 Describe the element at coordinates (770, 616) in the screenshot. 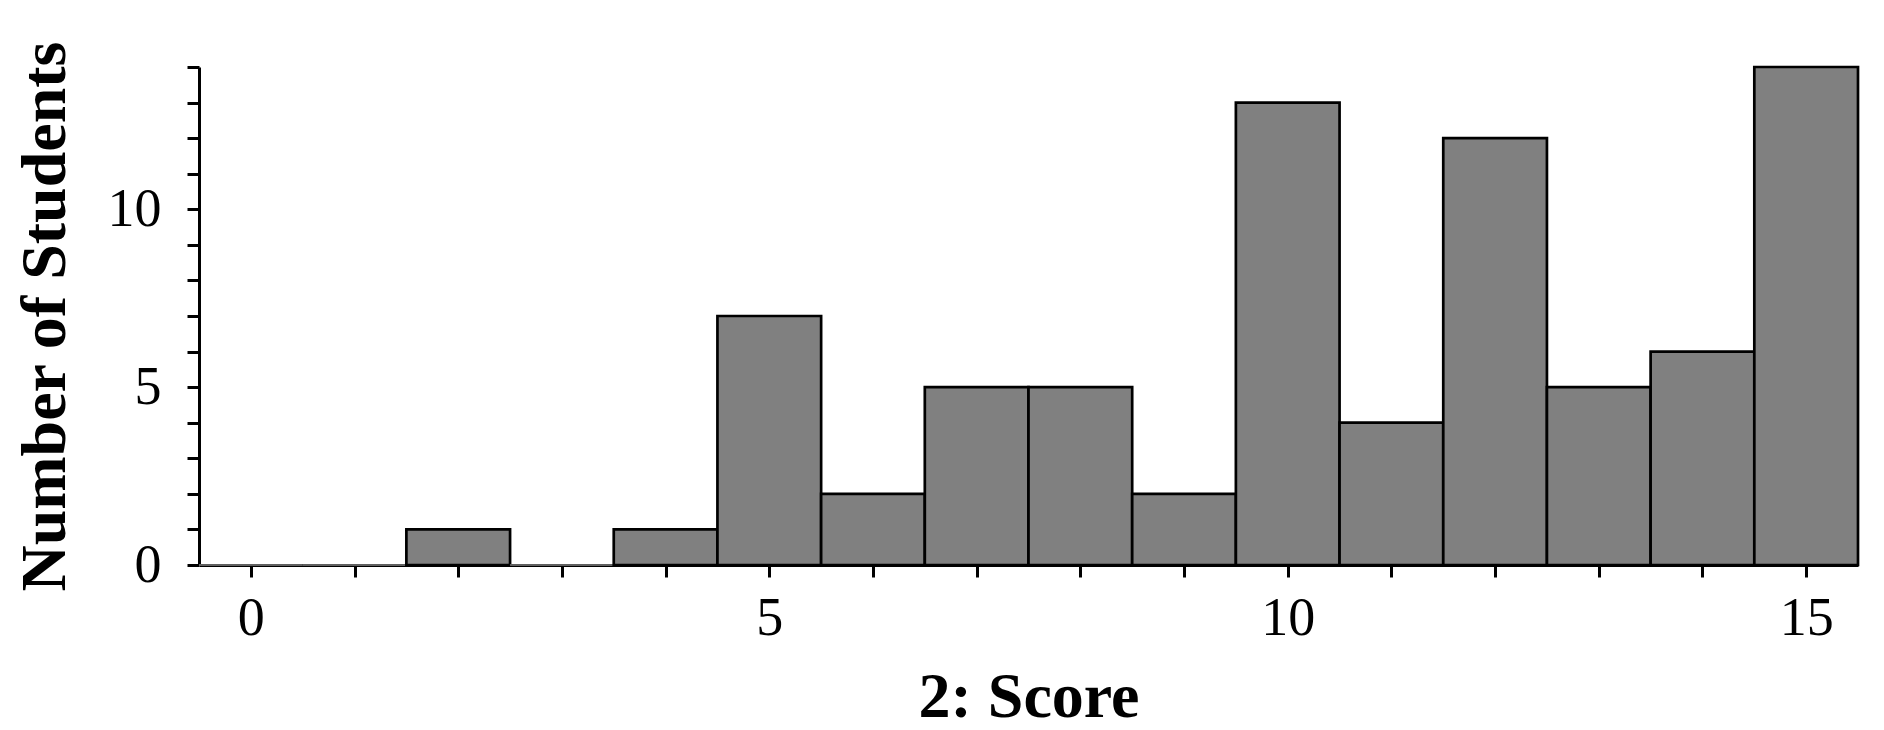

I see `x-tick-label: 5` at that location.